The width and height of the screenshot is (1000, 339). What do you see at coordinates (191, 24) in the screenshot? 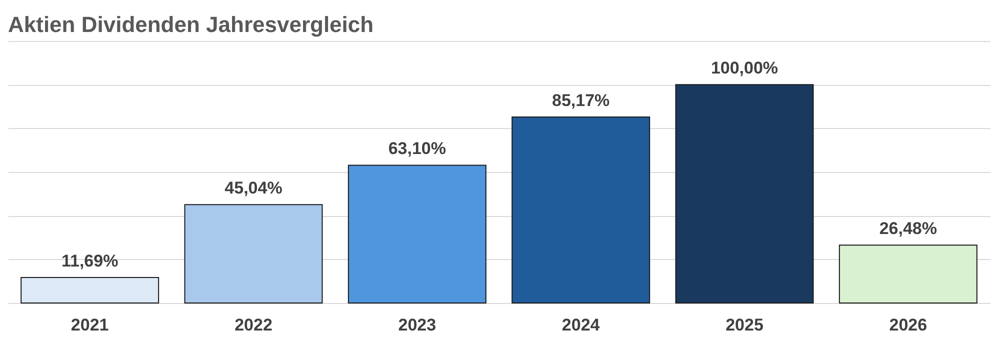
I see `chart-title: Aktien Dividenden Jahresvergleich` at bounding box center [191, 24].